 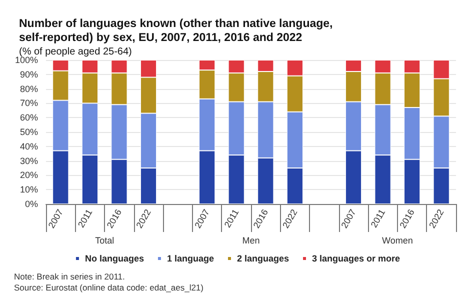 What do you see at coordinates (104, 241) in the screenshot?
I see `text: Total` at bounding box center [104, 241].